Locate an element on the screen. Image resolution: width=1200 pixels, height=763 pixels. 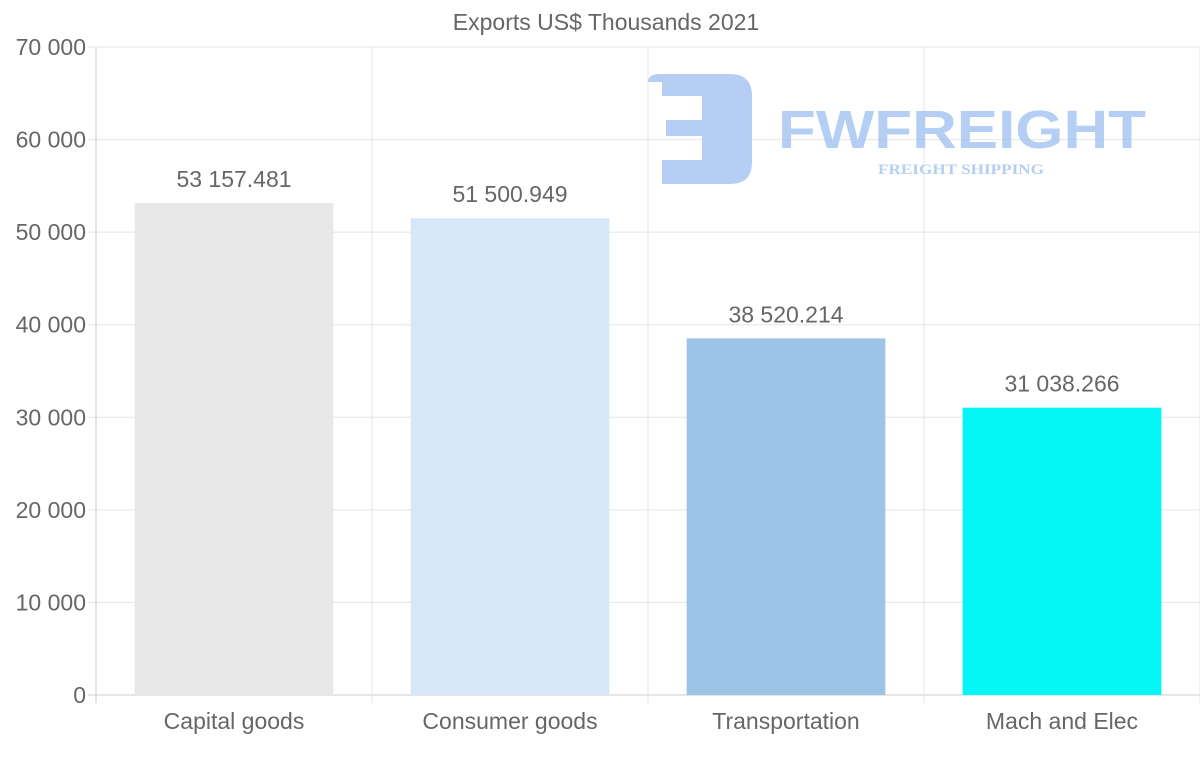
chart-title: Exports US$ Thousands 2021 is located at coordinates (606, 22).